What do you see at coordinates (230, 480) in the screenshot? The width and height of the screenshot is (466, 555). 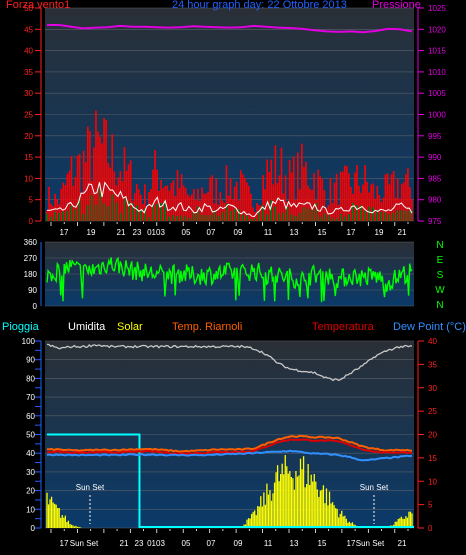 I see `rain-line` at bounding box center [230, 480].